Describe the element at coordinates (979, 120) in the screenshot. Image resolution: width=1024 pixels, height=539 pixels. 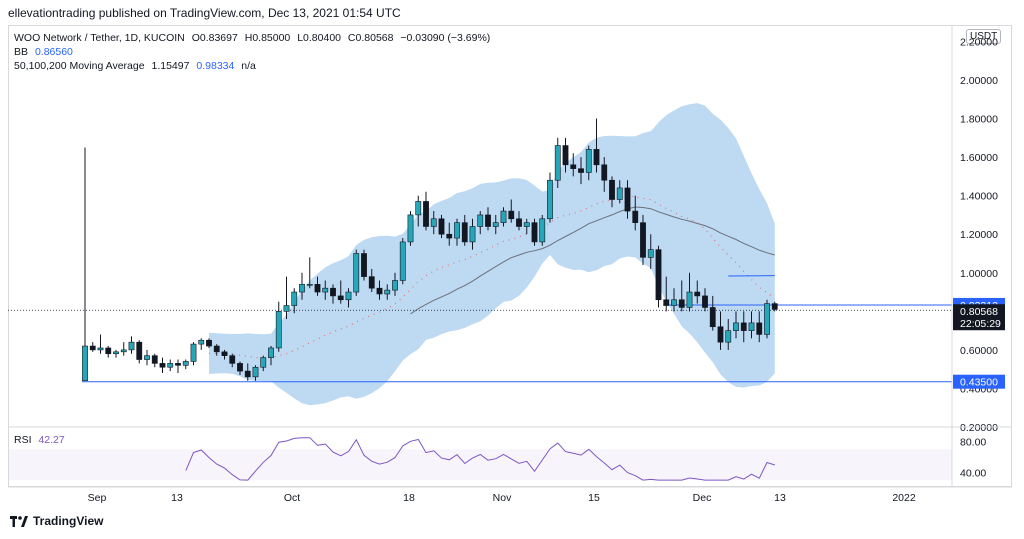
I see `price-tick-label: 1.80000` at that location.